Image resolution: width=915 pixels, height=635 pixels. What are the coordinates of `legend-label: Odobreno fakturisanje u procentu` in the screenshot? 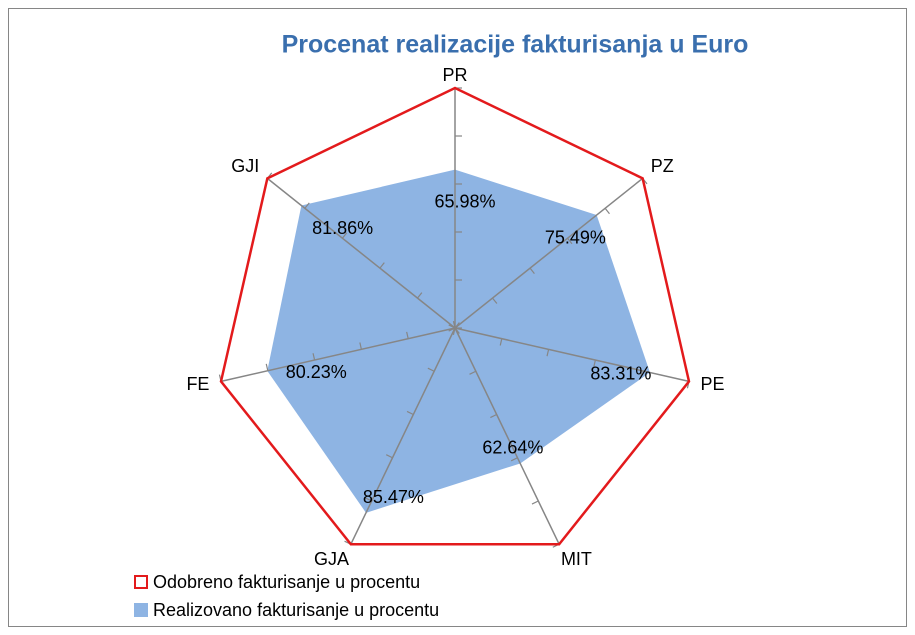 It's located at (286, 582).